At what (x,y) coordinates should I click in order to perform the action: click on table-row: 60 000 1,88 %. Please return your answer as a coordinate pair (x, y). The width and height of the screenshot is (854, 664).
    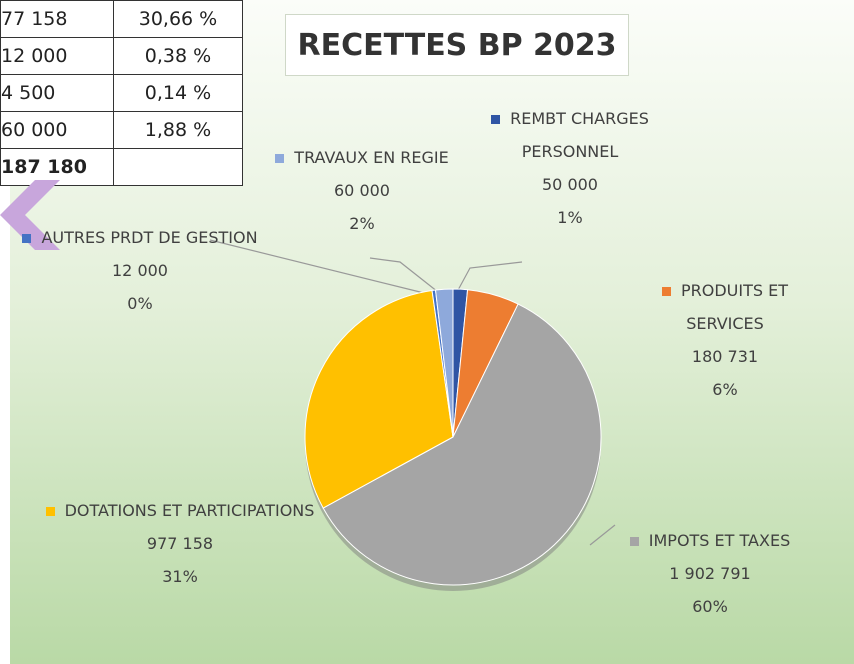
    Looking at the image, I should click on (121, 130).